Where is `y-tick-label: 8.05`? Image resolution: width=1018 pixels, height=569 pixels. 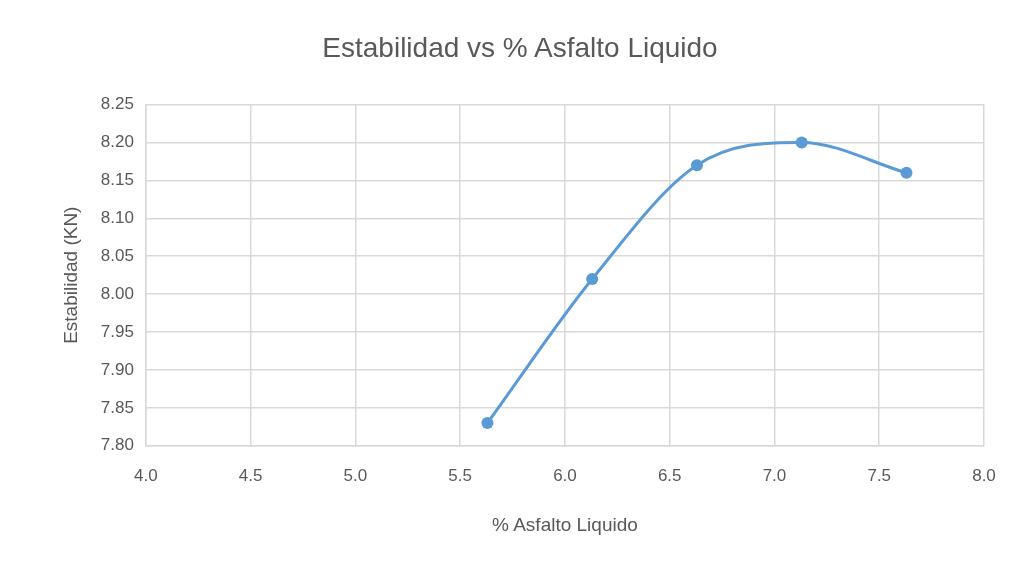
y-tick-label: 8.05 is located at coordinates (117, 255).